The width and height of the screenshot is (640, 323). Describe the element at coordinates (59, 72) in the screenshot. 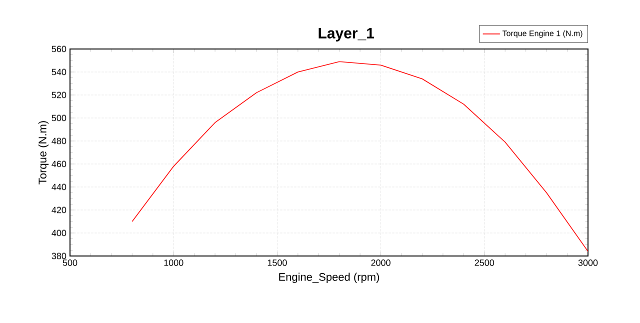

I see `y-tick-label: 540` at that location.